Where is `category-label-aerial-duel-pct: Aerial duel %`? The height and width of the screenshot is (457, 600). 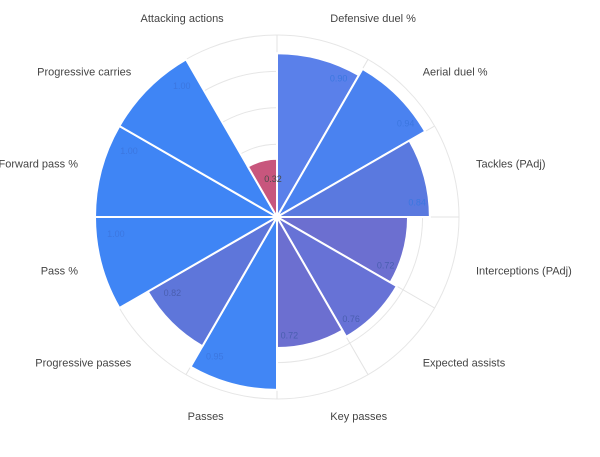 category-label-aerial-duel-pct: Aerial duel % is located at coordinates (455, 72).